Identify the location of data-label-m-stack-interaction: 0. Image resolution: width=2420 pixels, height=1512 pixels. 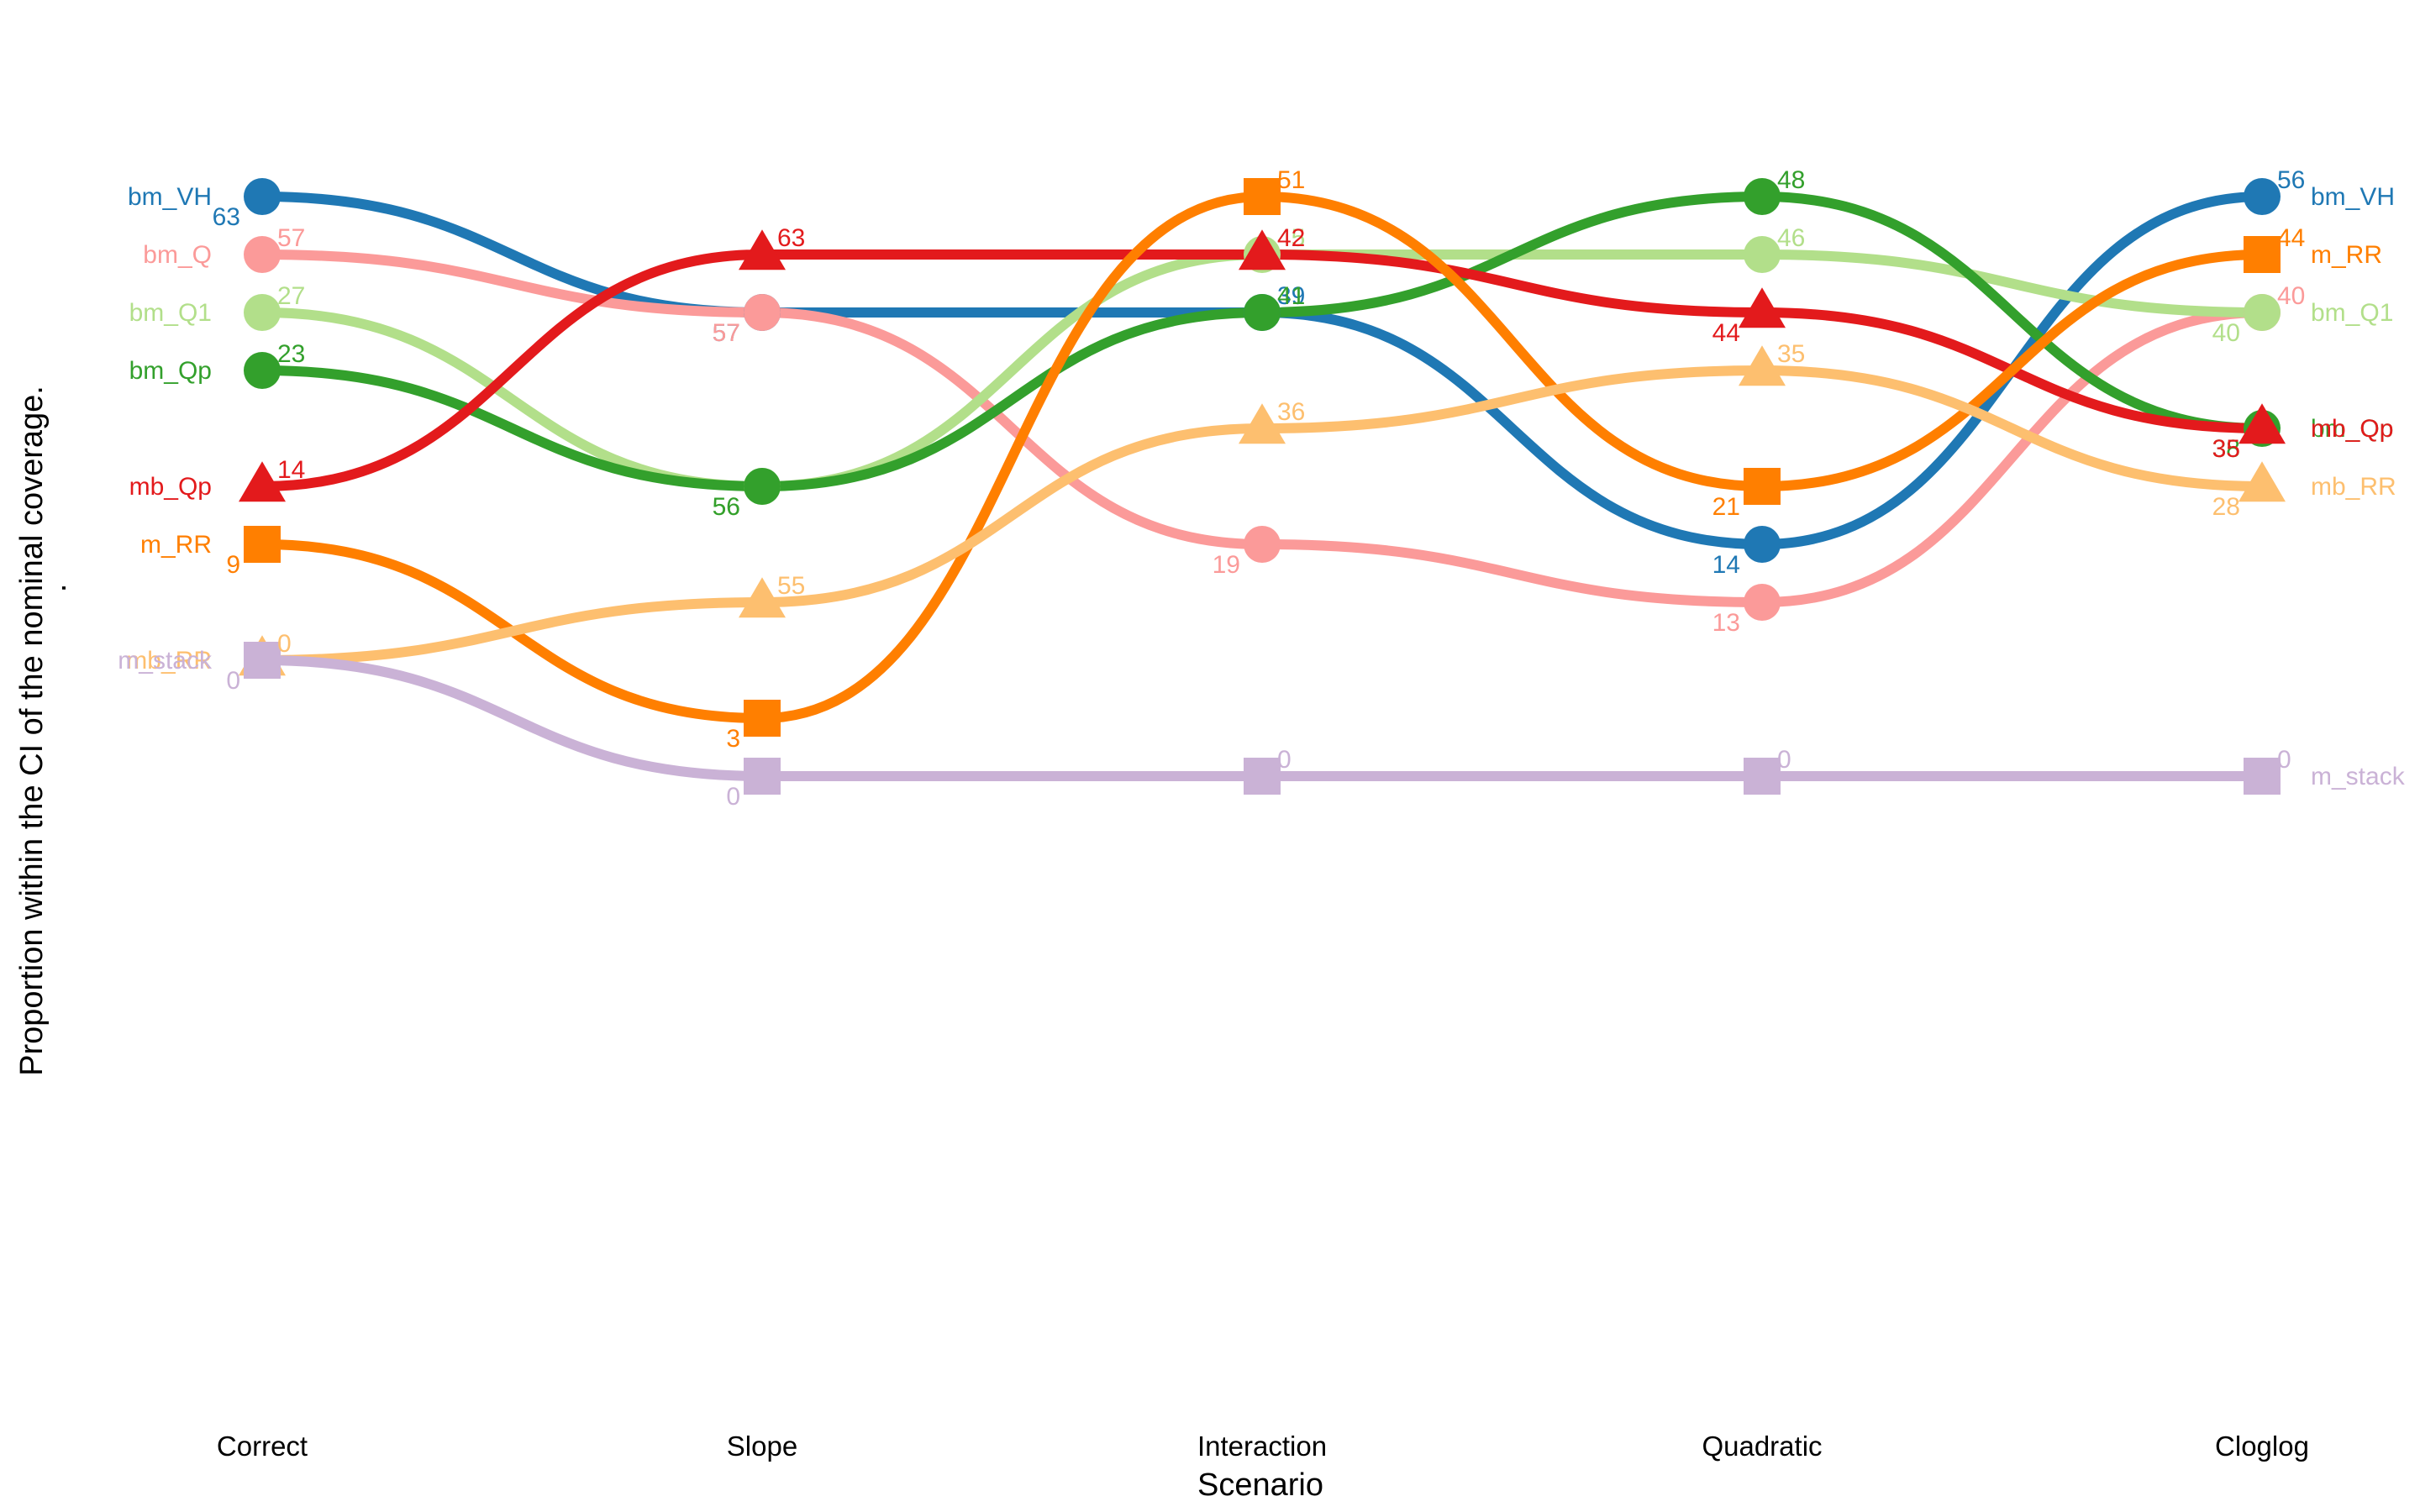
(1285, 760).